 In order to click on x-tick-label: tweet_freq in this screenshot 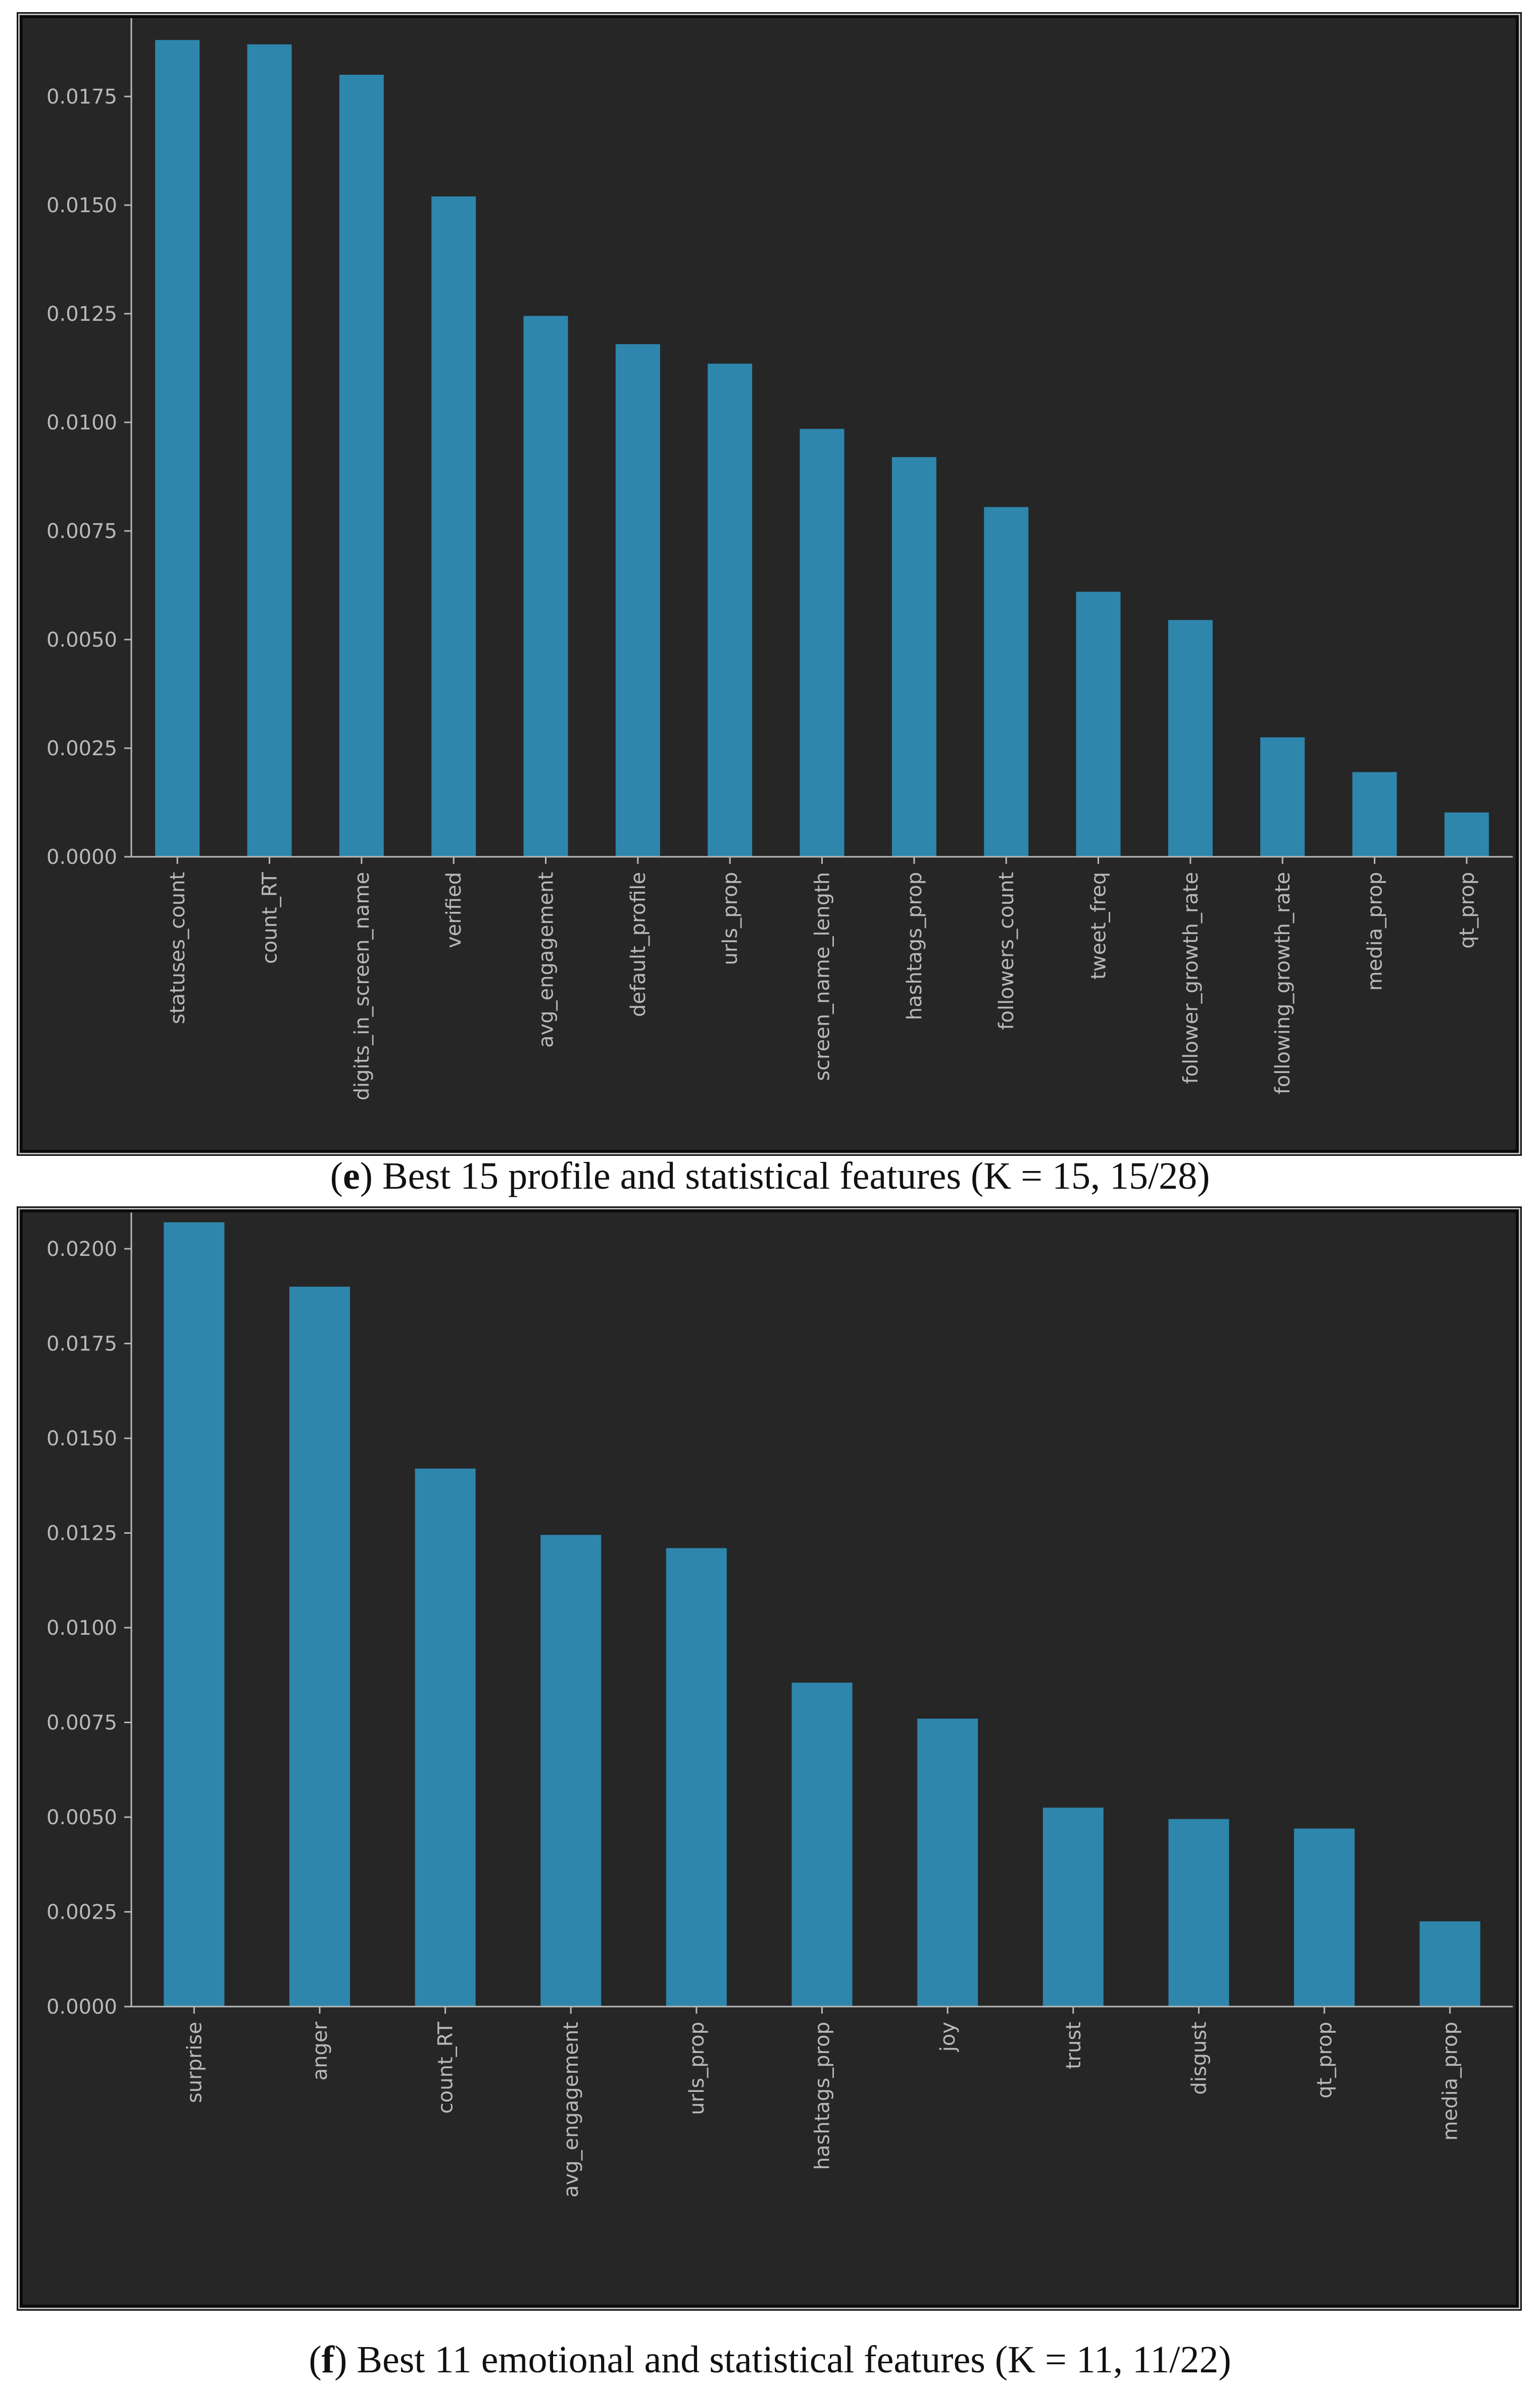, I will do `click(1099, 926)`.